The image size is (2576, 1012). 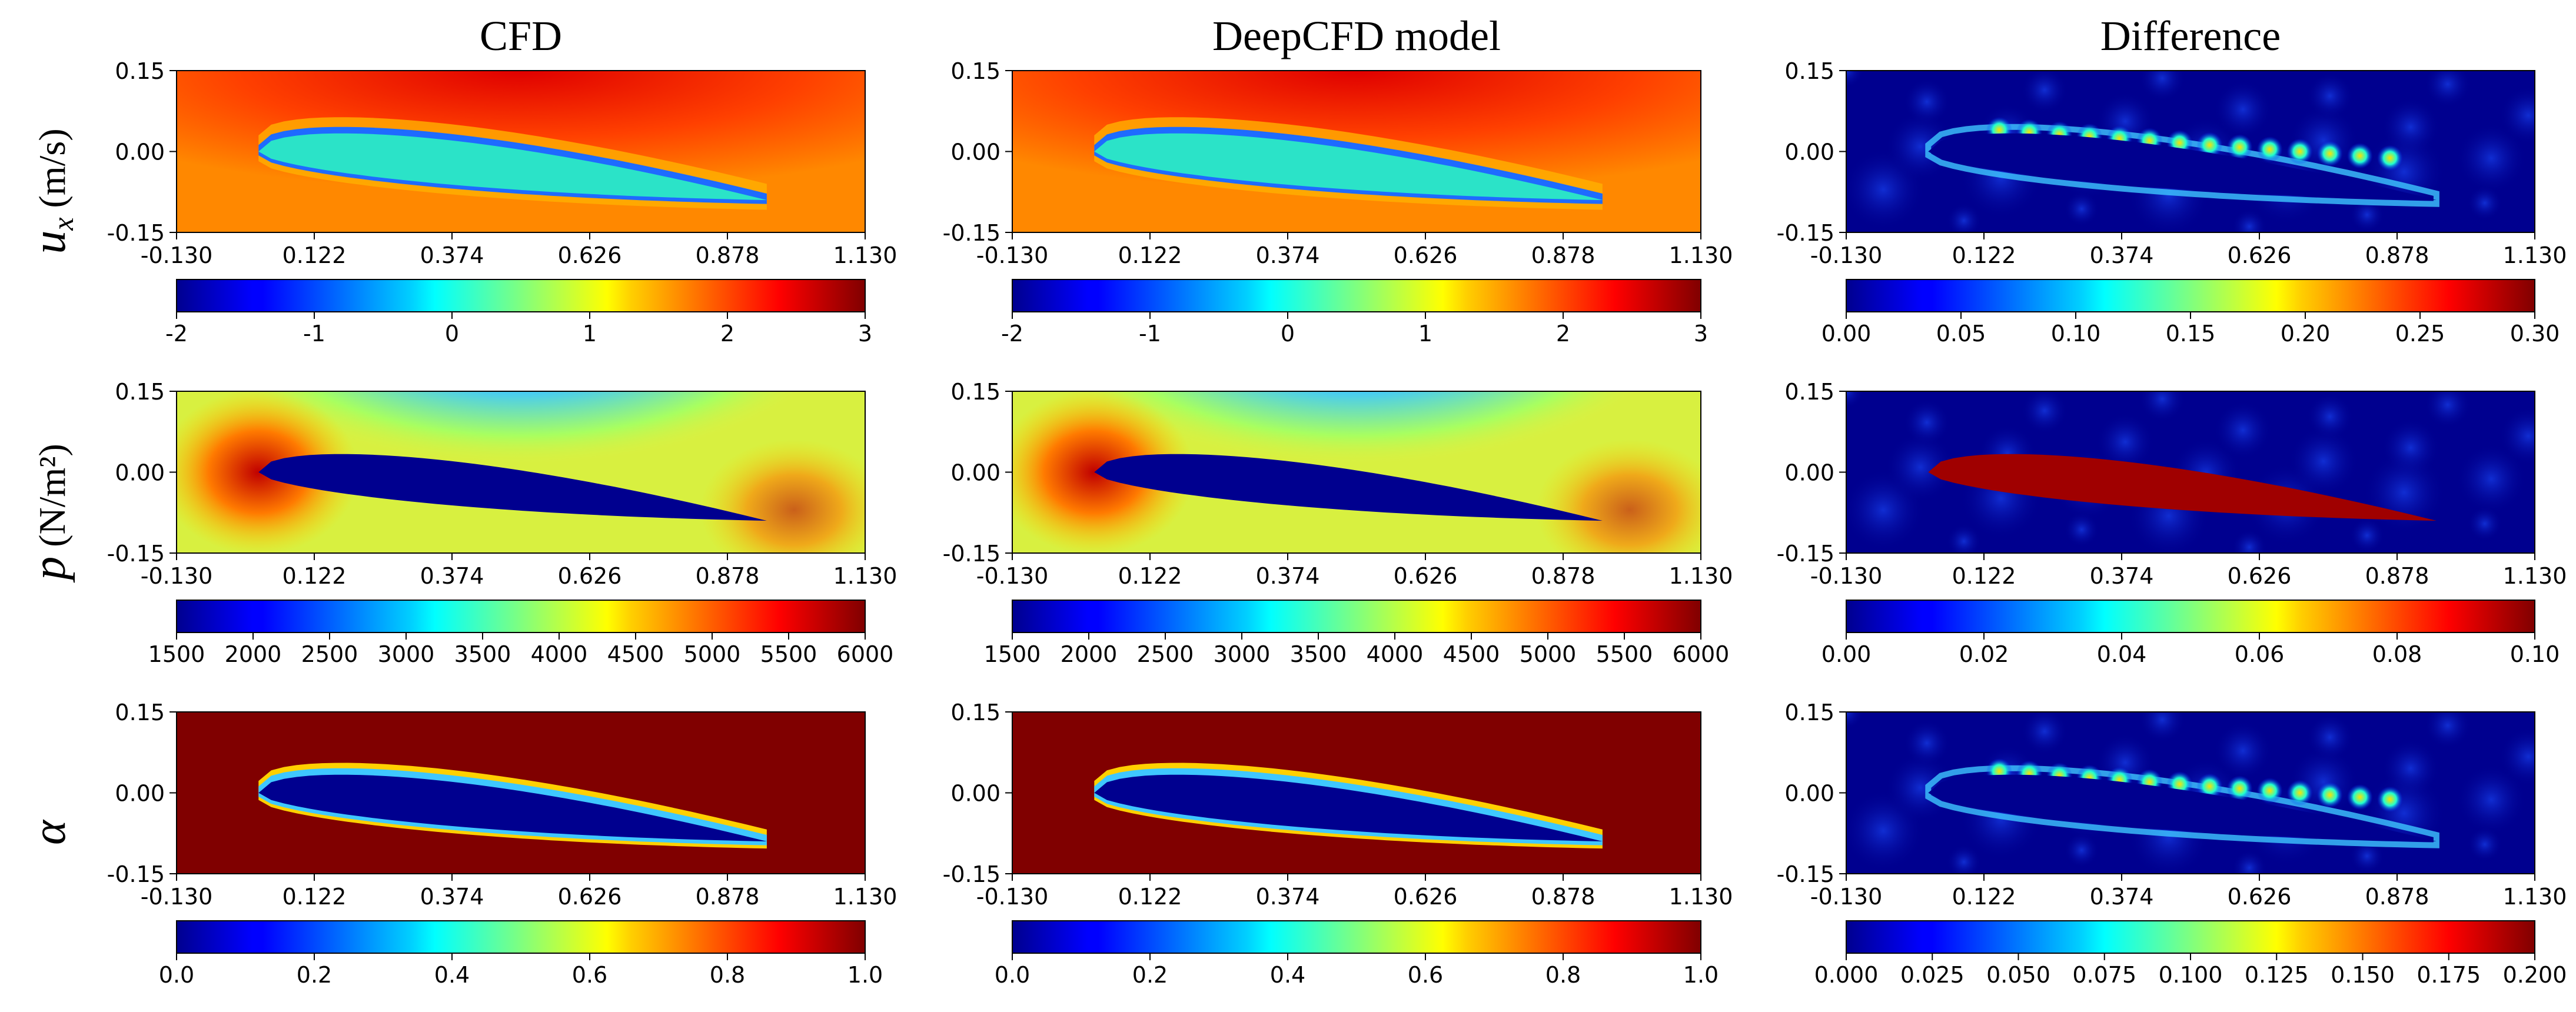 What do you see at coordinates (1984, 654) in the screenshot?
I see `colorbar-tick-label: 0.02` at bounding box center [1984, 654].